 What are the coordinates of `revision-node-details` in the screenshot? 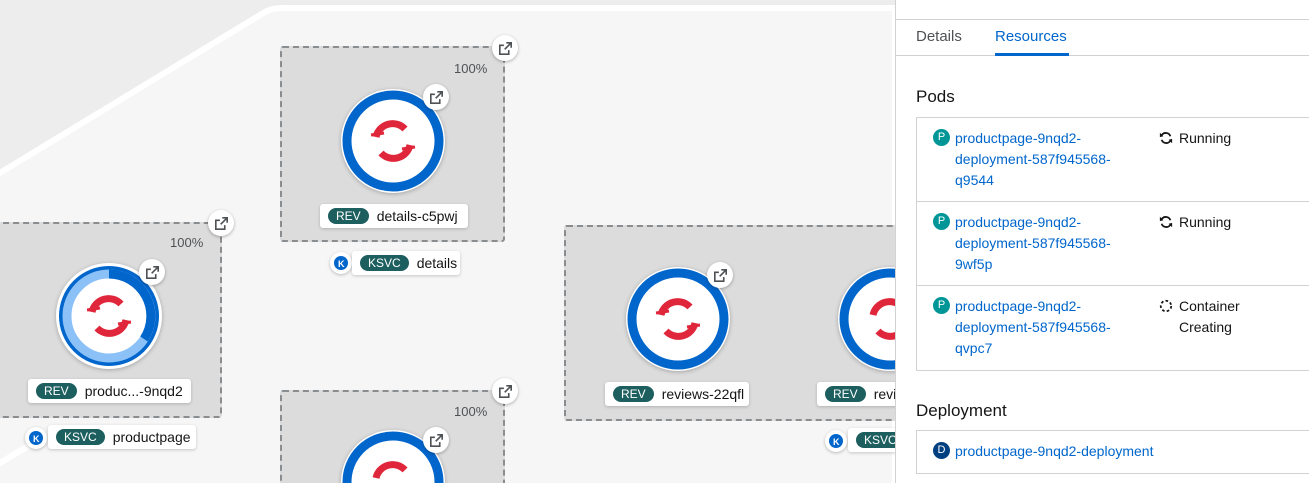 It's located at (393, 141).